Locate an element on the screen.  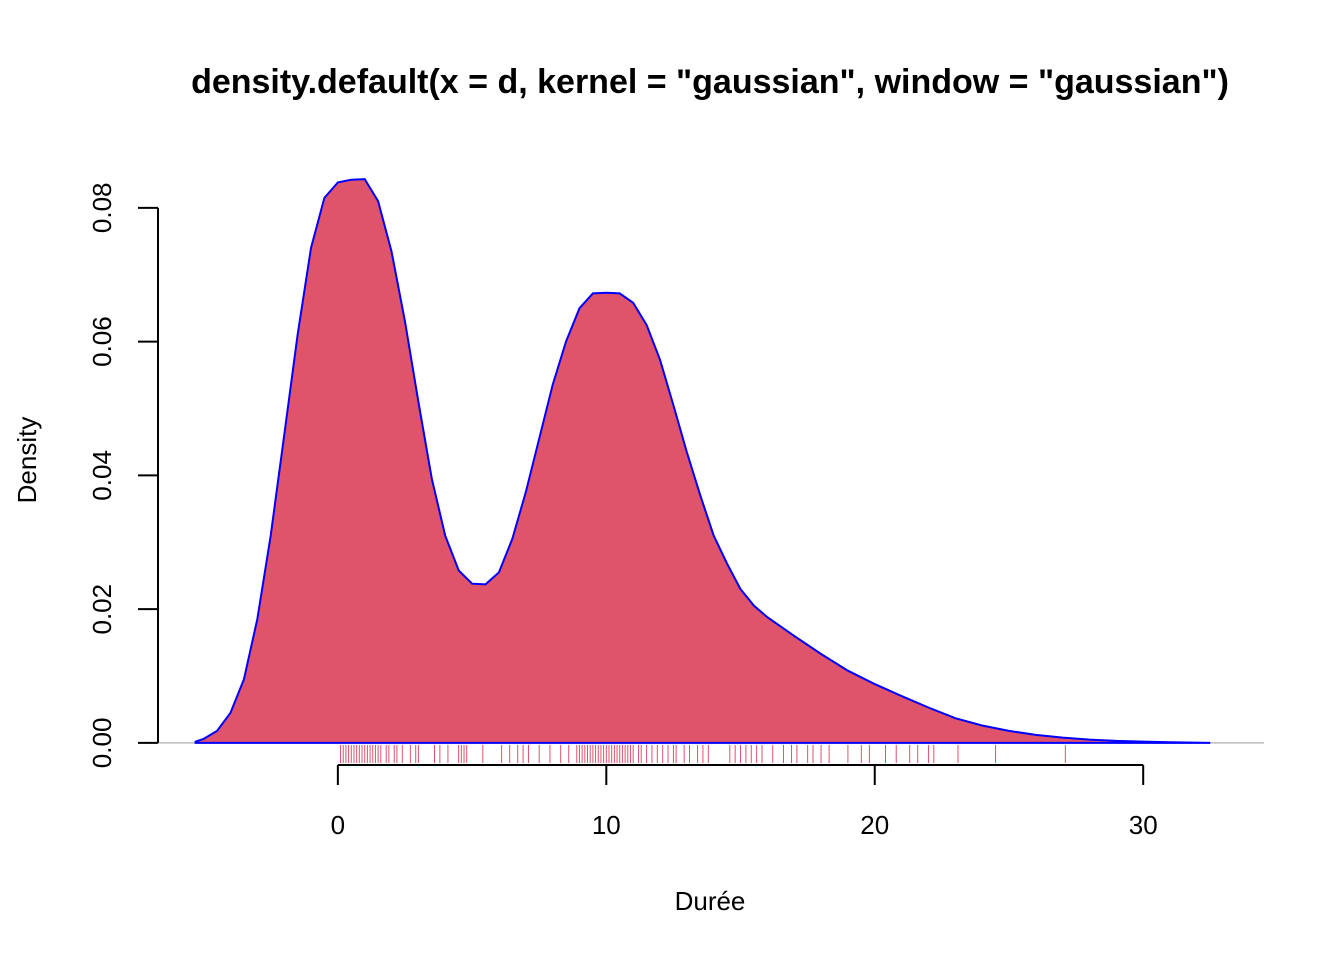
x-tick-label: 0 is located at coordinates (338, 825).